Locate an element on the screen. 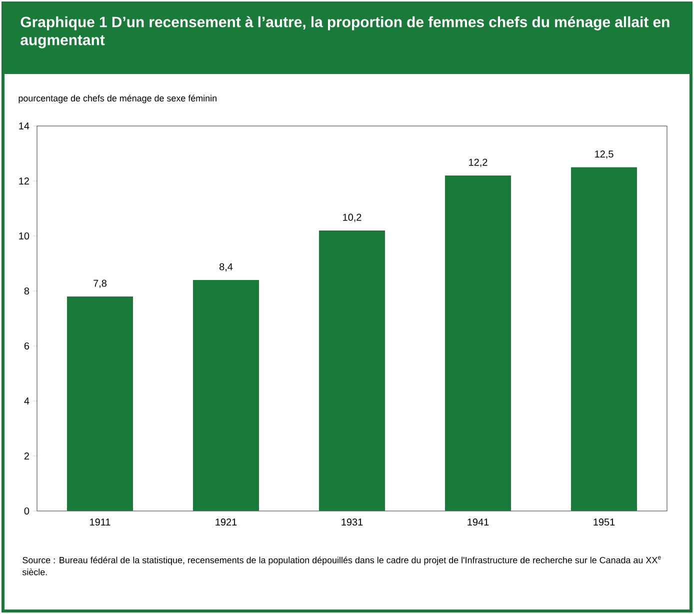  data-label: 8,4 is located at coordinates (226, 267).